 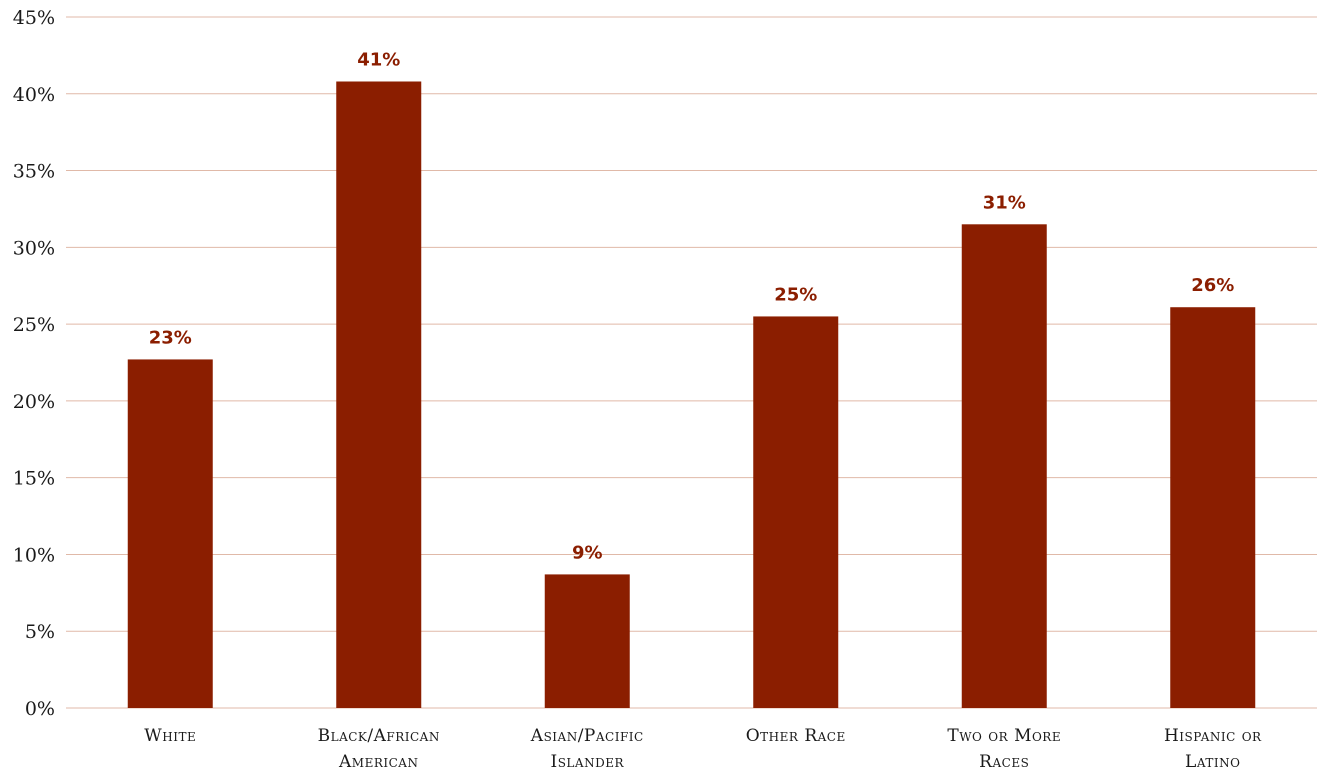 What do you see at coordinates (1004, 749) in the screenshot?
I see `x-category-label: Two or More Races` at bounding box center [1004, 749].